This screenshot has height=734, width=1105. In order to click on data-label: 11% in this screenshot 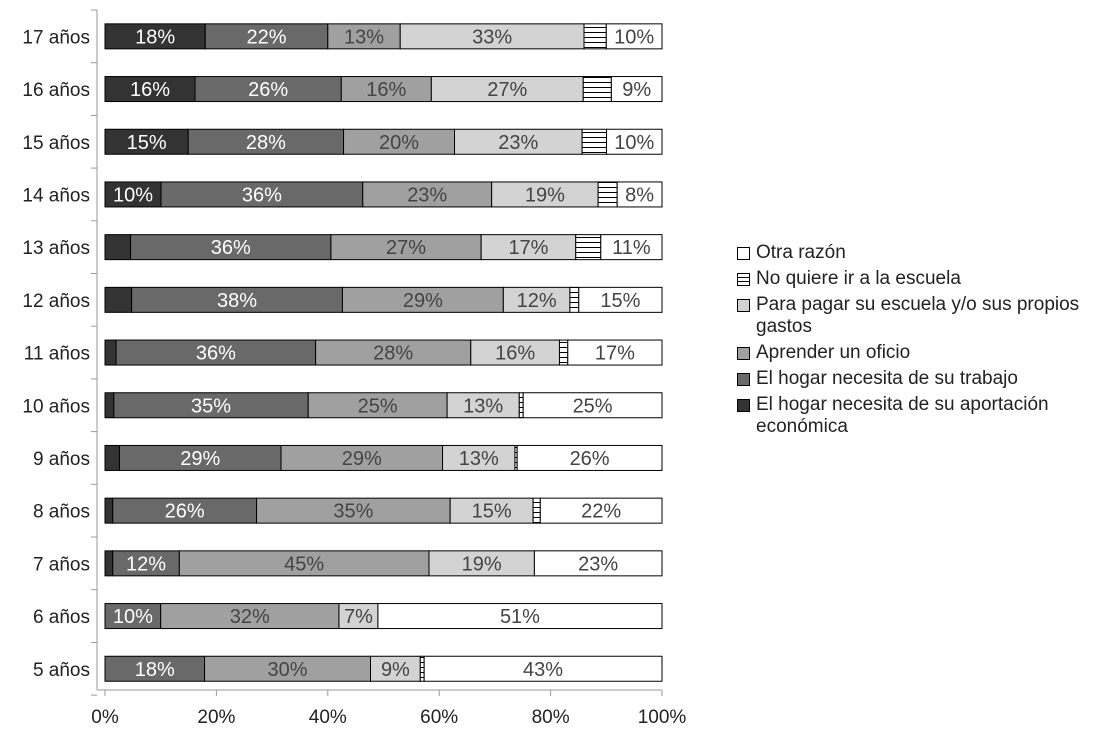, I will do `click(631, 248)`.